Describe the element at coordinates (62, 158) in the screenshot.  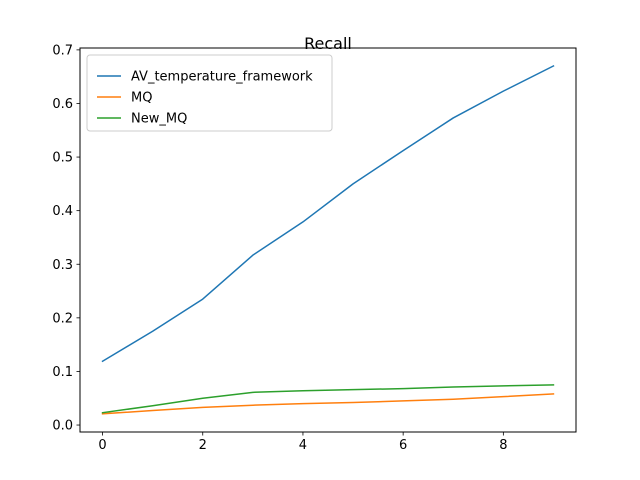
I see `y-tick-label: 0.5` at that location.